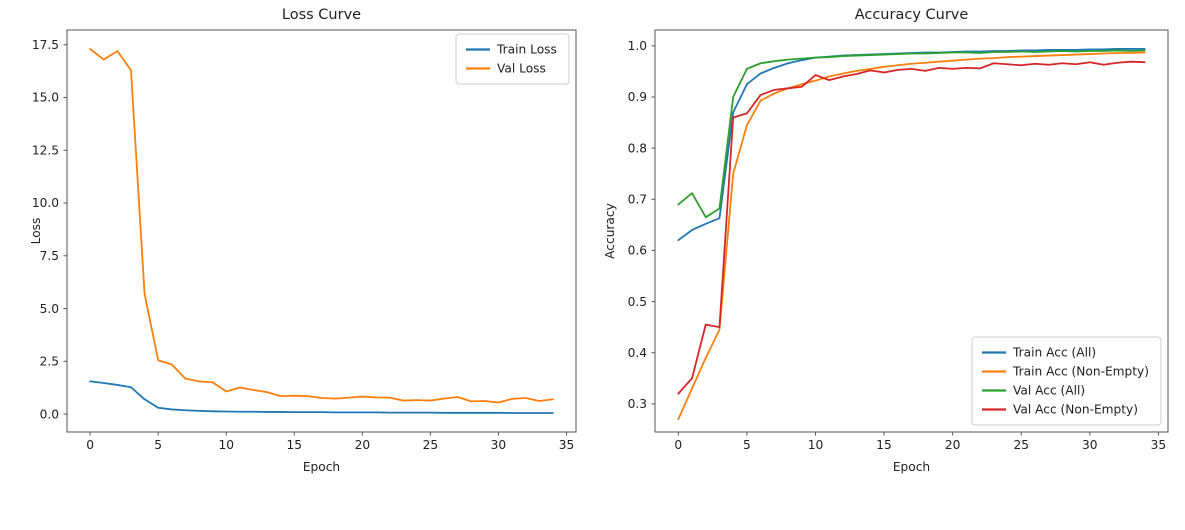  Describe the element at coordinates (1090, 445) in the screenshot. I see `accuracy-curve-x-tick-label: 30` at that location.